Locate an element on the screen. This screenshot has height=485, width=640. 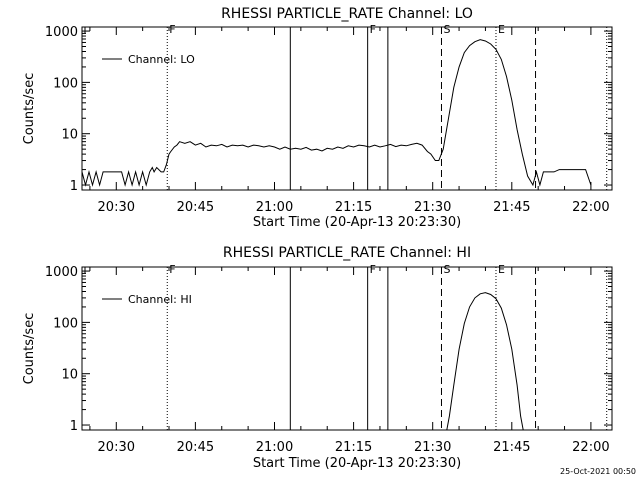
timestamp: 25-Oct-2021 00:50 is located at coordinates (598, 471).